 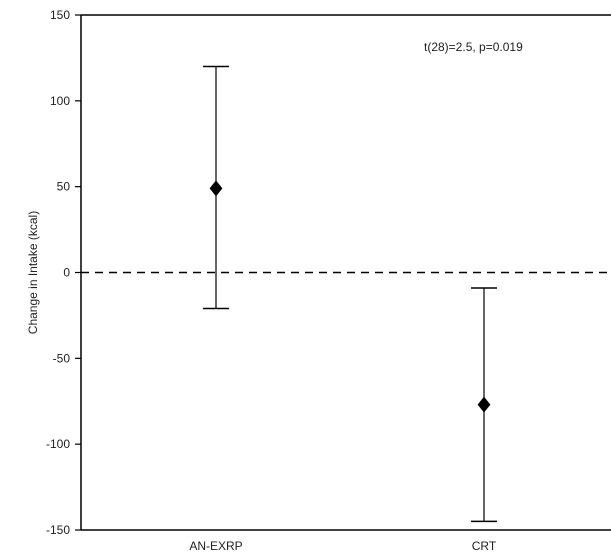 I want to click on stat-annotation: t(28)=2.5, p=0.019, so click(x=473, y=47).